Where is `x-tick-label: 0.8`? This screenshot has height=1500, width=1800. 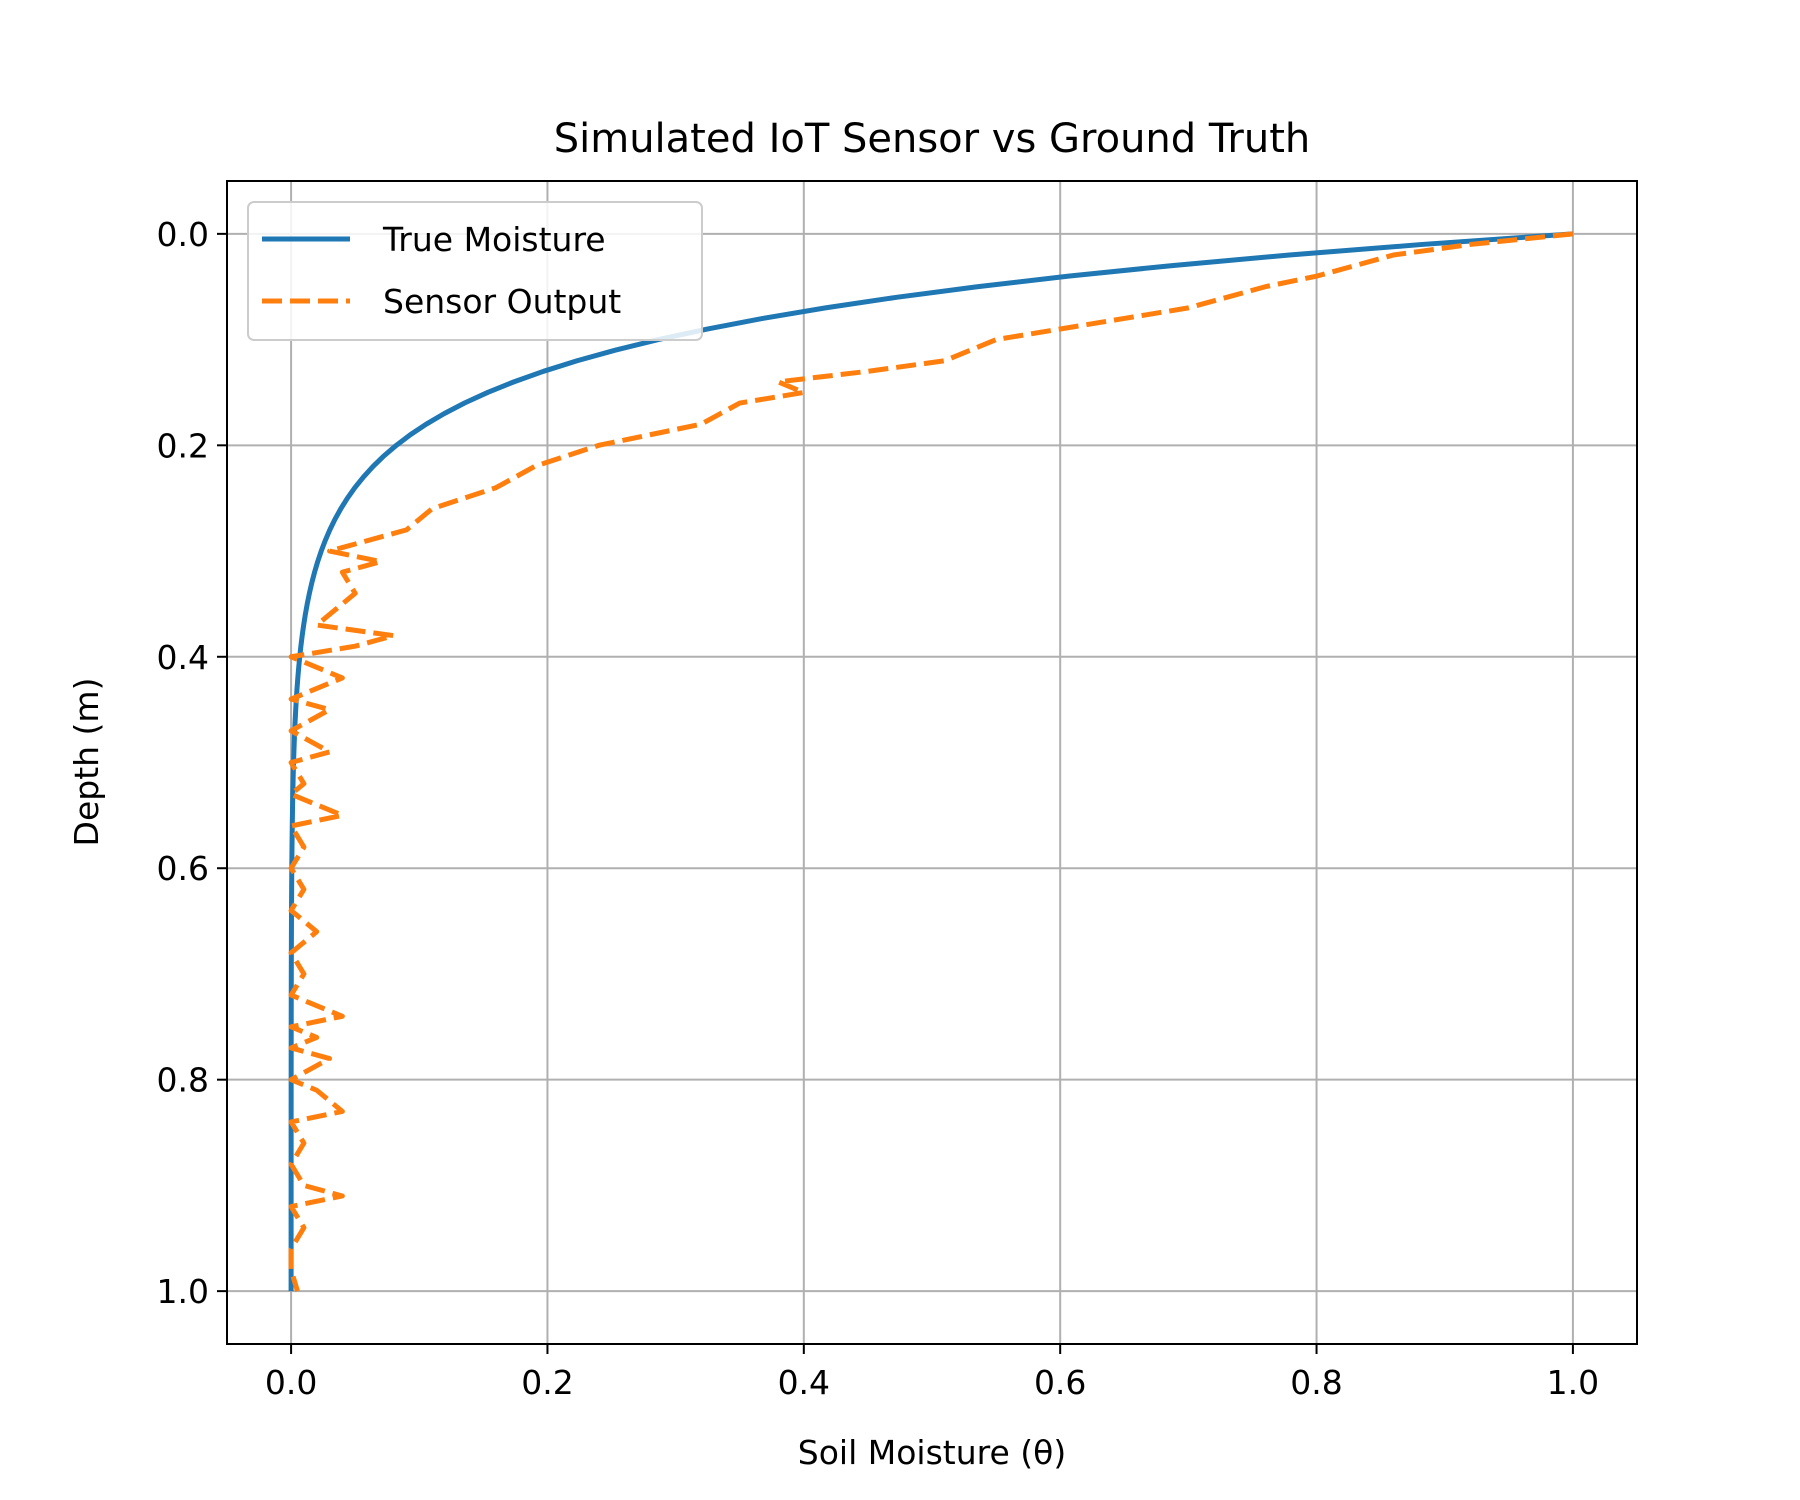
x-tick-label: 0.8 is located at coordinates (1316, 1382).